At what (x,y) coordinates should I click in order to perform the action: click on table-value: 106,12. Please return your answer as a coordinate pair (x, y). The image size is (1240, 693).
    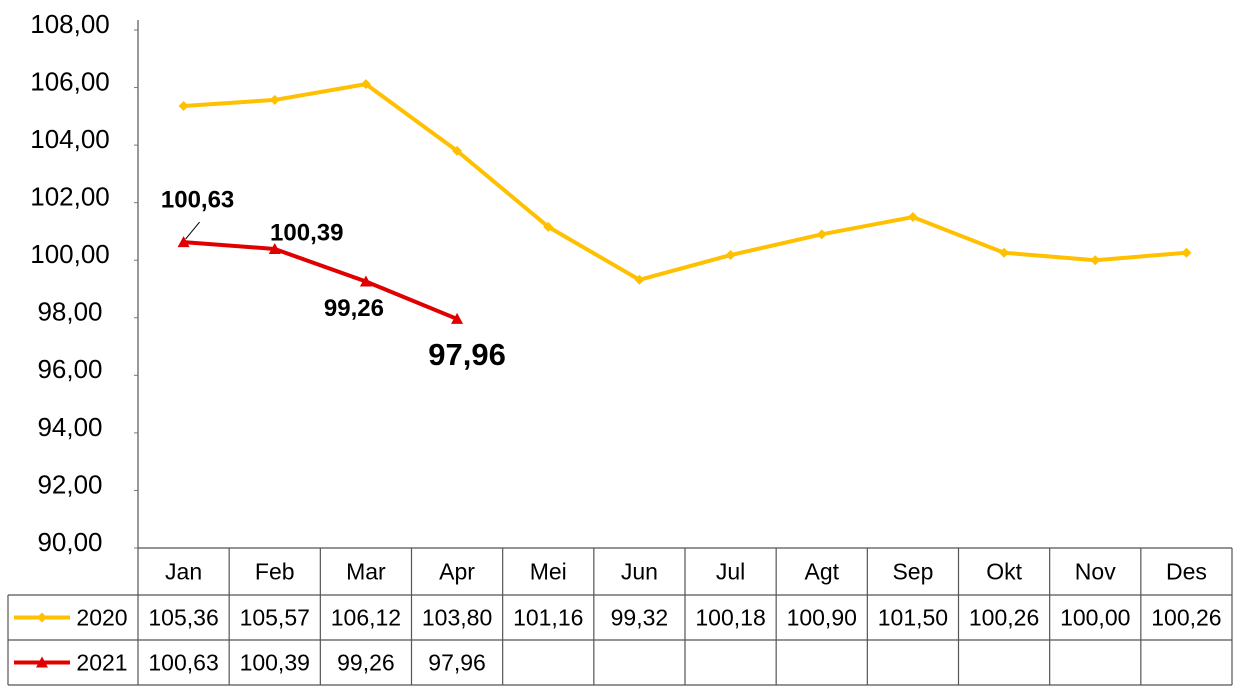
    Looking at the image, I should click on (366, 618).